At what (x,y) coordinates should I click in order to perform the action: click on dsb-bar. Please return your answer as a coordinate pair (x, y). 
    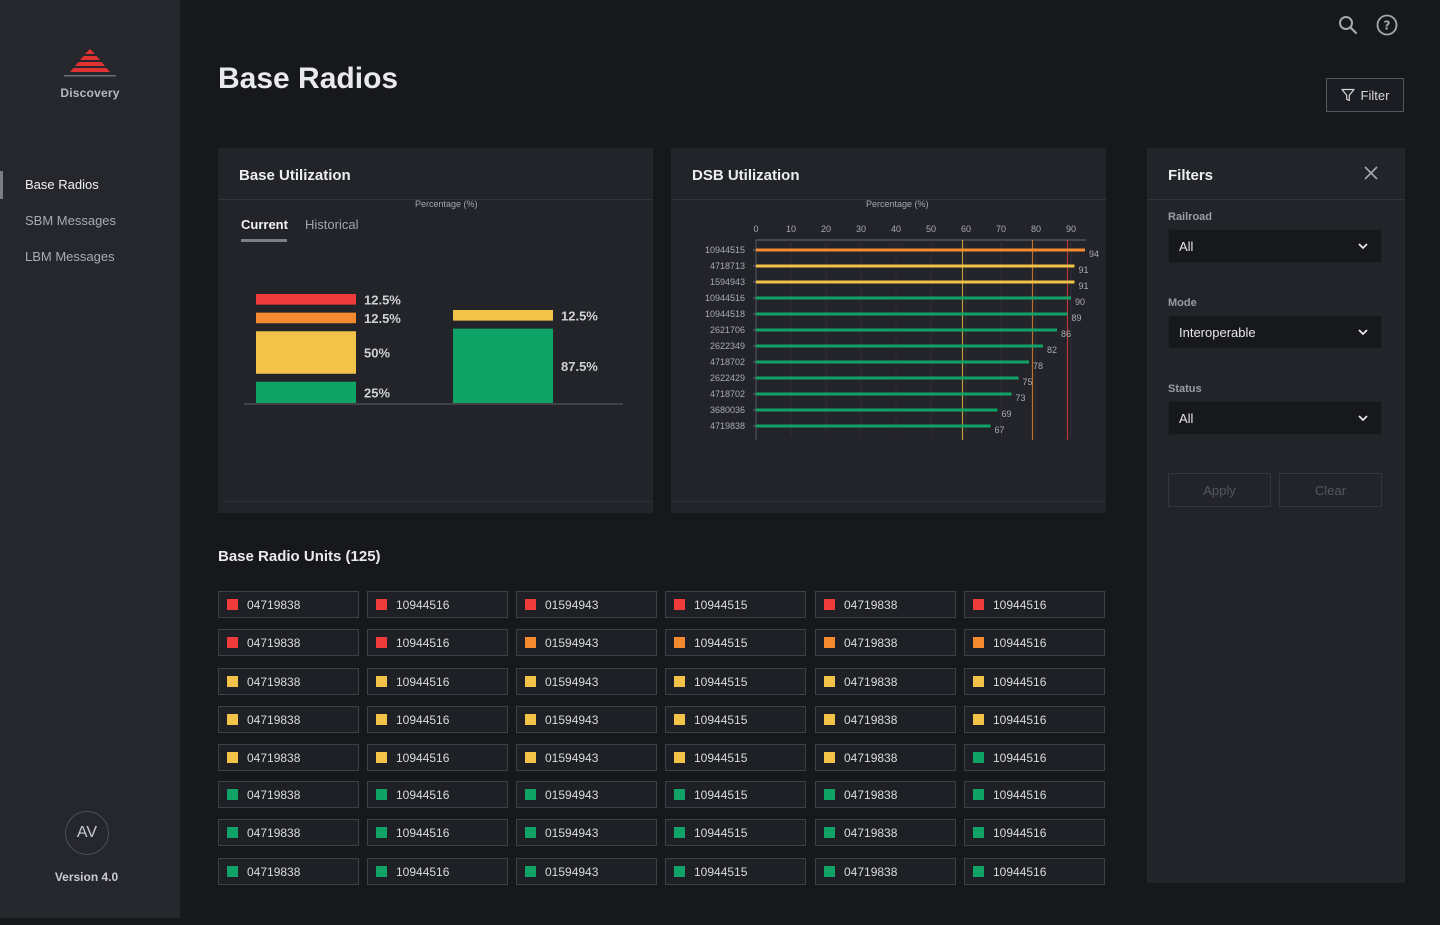
    Looking at the image, I should click on (915, 266).